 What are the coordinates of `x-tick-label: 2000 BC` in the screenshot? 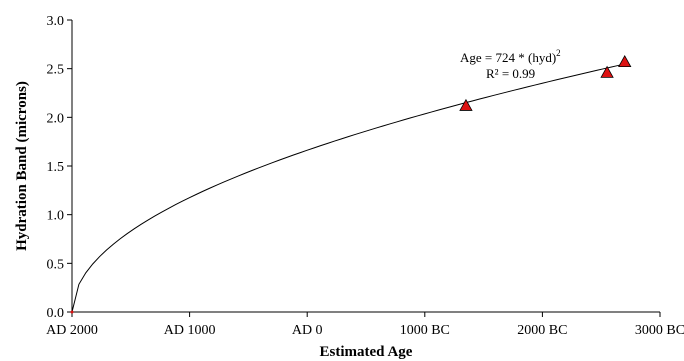 It's located at (542, 330).